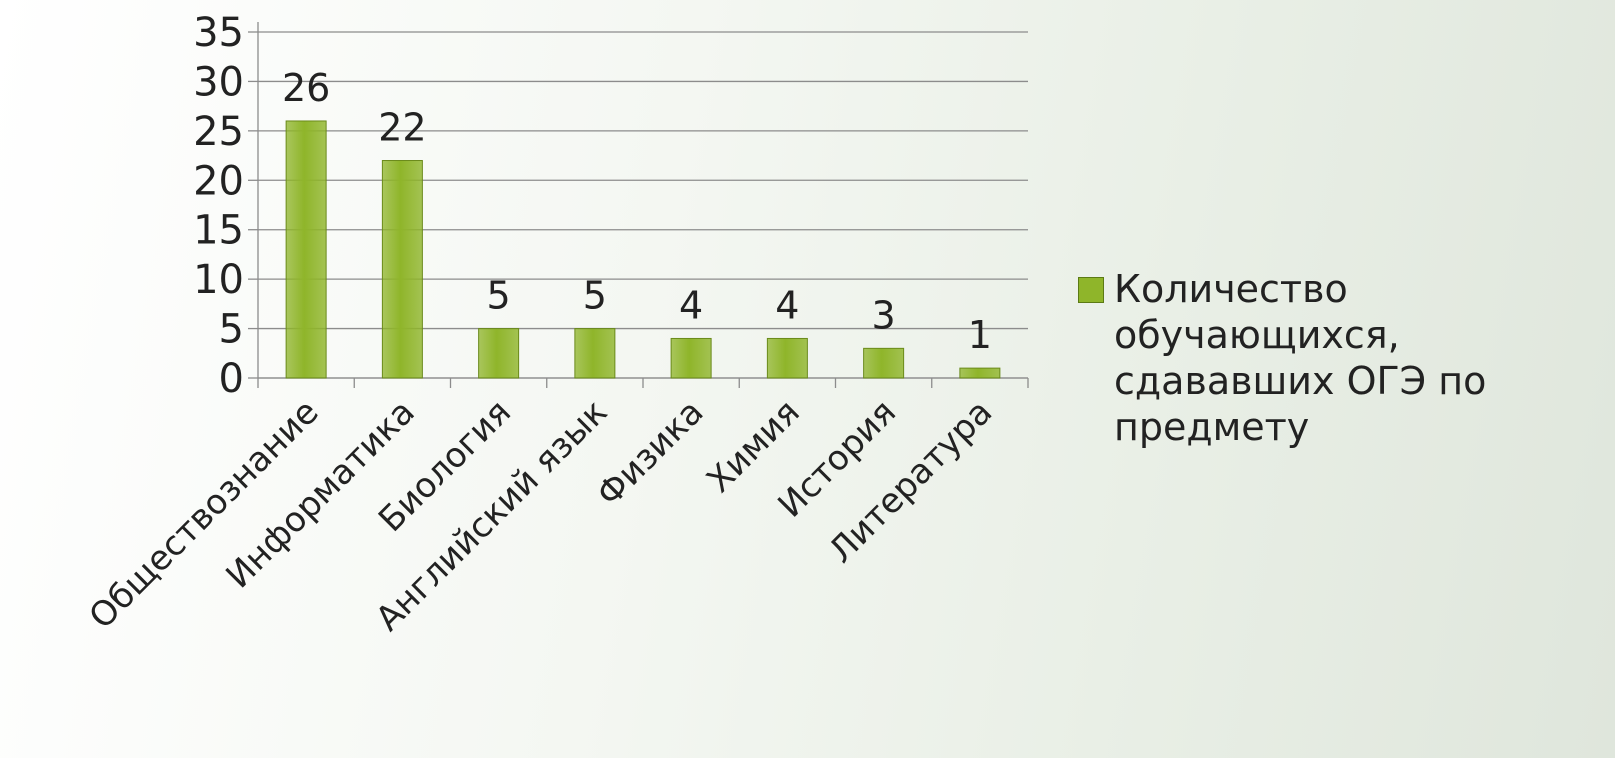 The width and height of the screenshot is (1615, 758). Describe the element at coordinates (1091, 290) in the screenshot. I see `legend-swatch` at that location.